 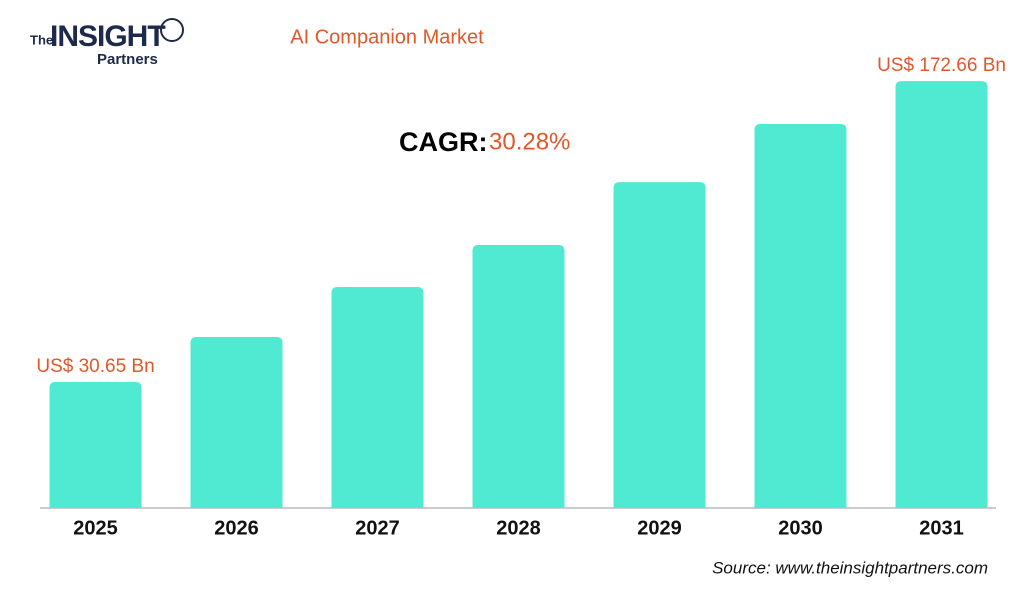 I want to click on x-tick-label: 2027, so click(x=377, y=528).